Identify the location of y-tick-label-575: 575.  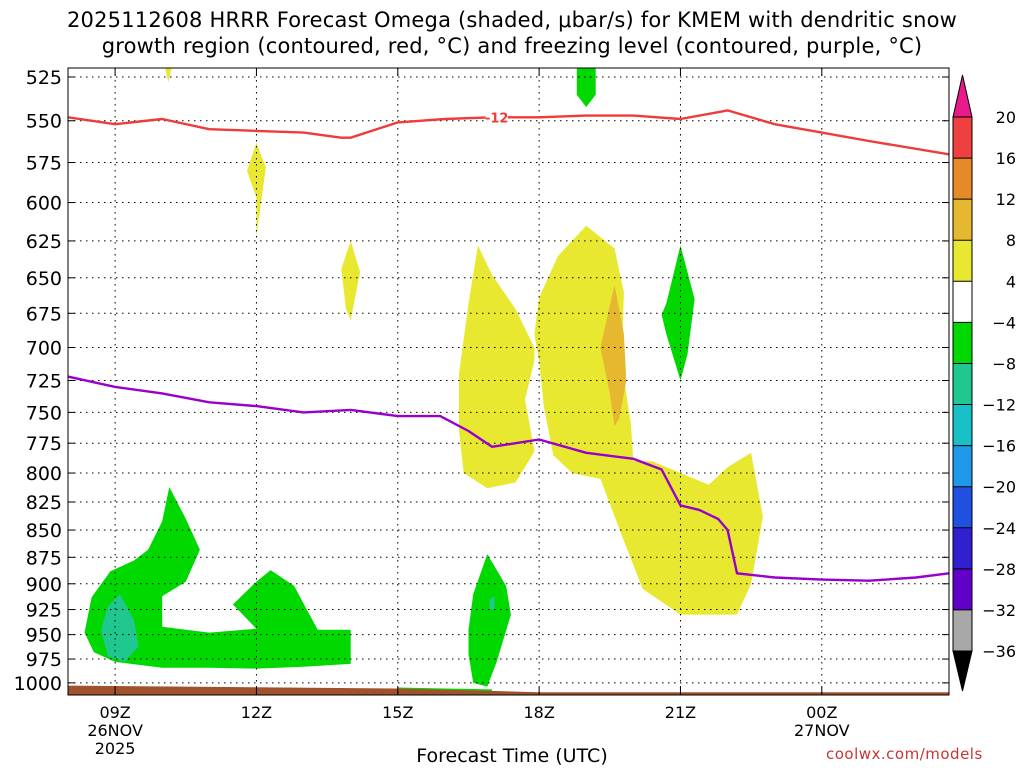
(44, 164).